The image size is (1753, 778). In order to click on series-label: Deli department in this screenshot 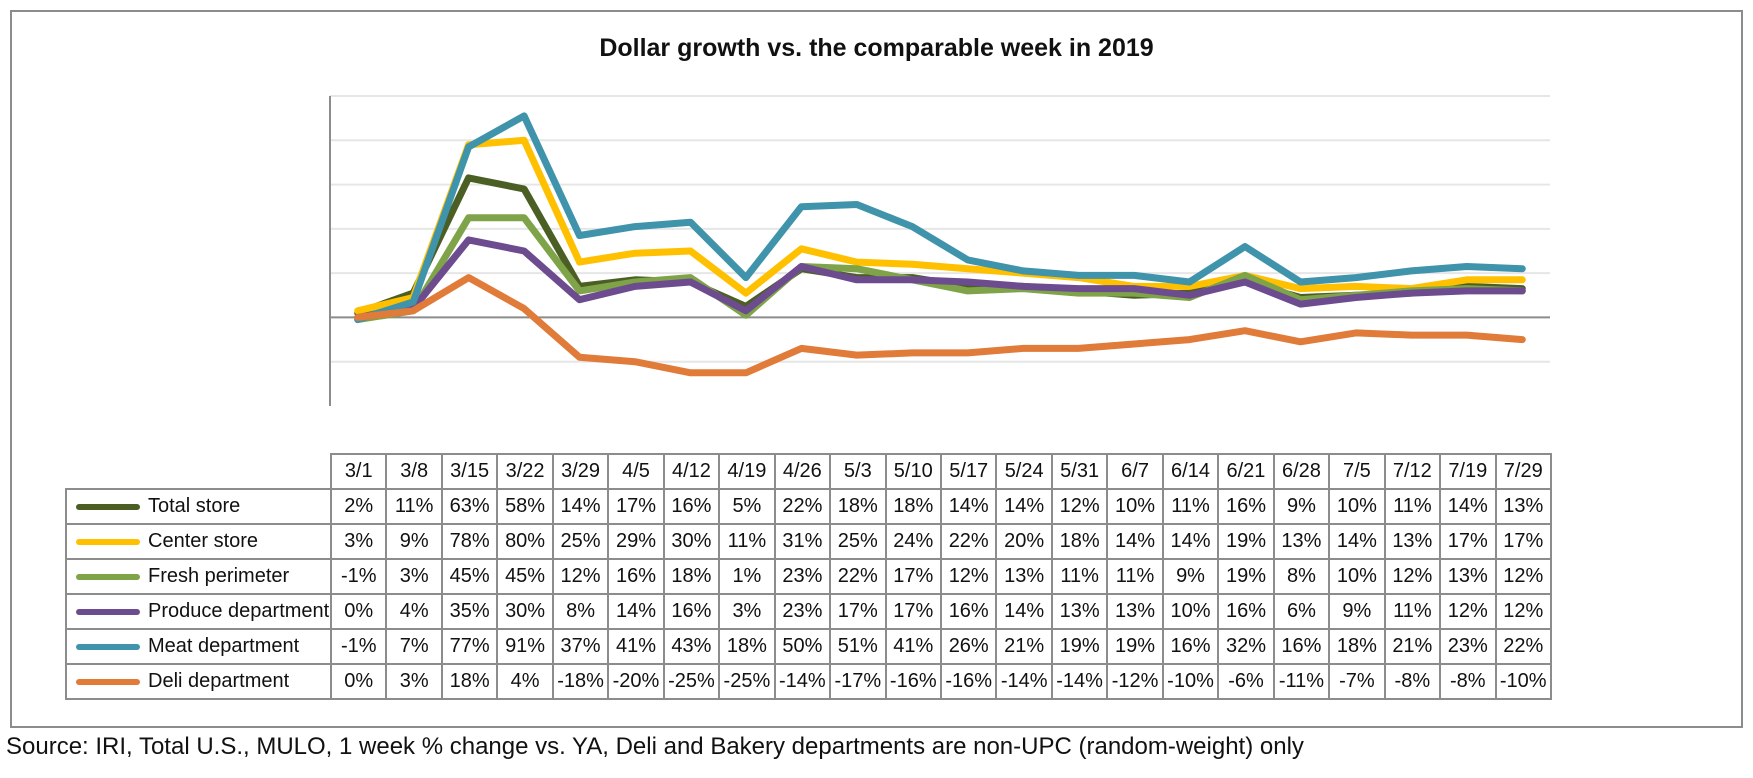, I will do `click(198, 681)`.